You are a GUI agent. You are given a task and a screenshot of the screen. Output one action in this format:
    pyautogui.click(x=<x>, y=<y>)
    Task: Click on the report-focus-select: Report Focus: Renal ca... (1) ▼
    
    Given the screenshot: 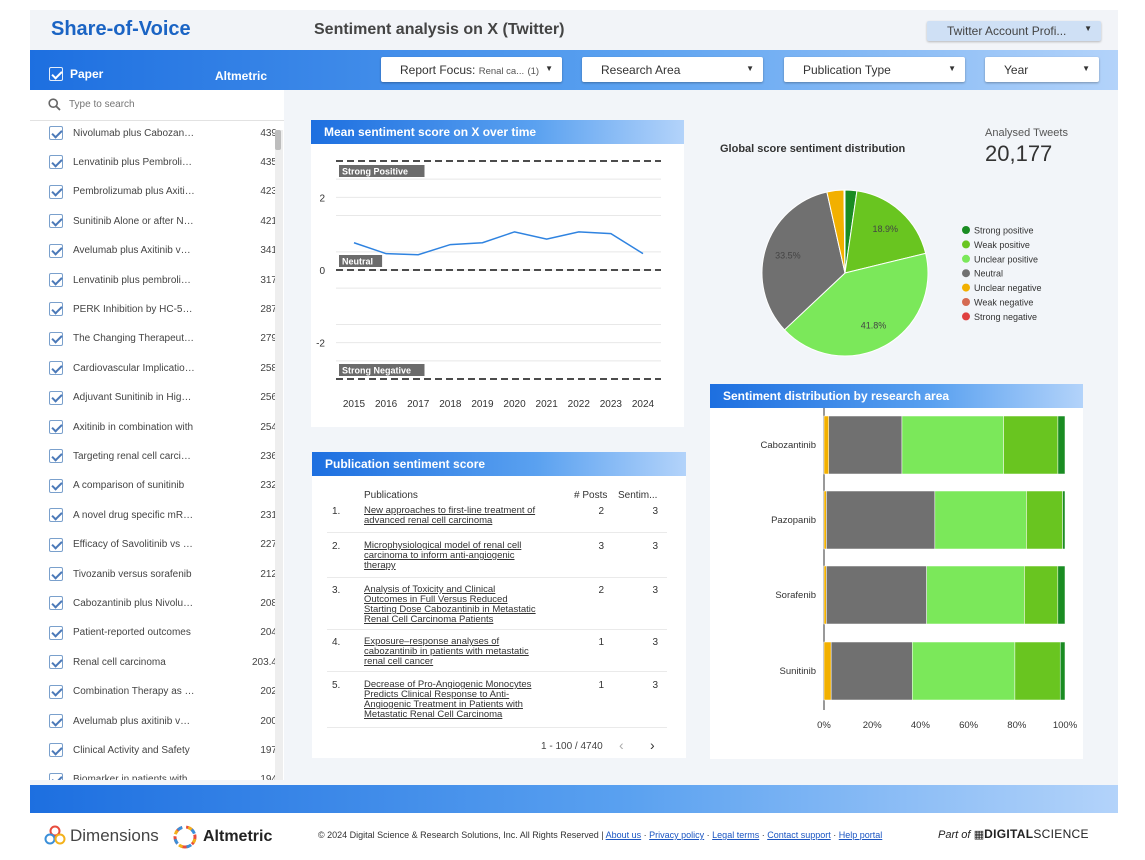 What is the action you would take?
    pyautogui.click(x=471, y=69)
    